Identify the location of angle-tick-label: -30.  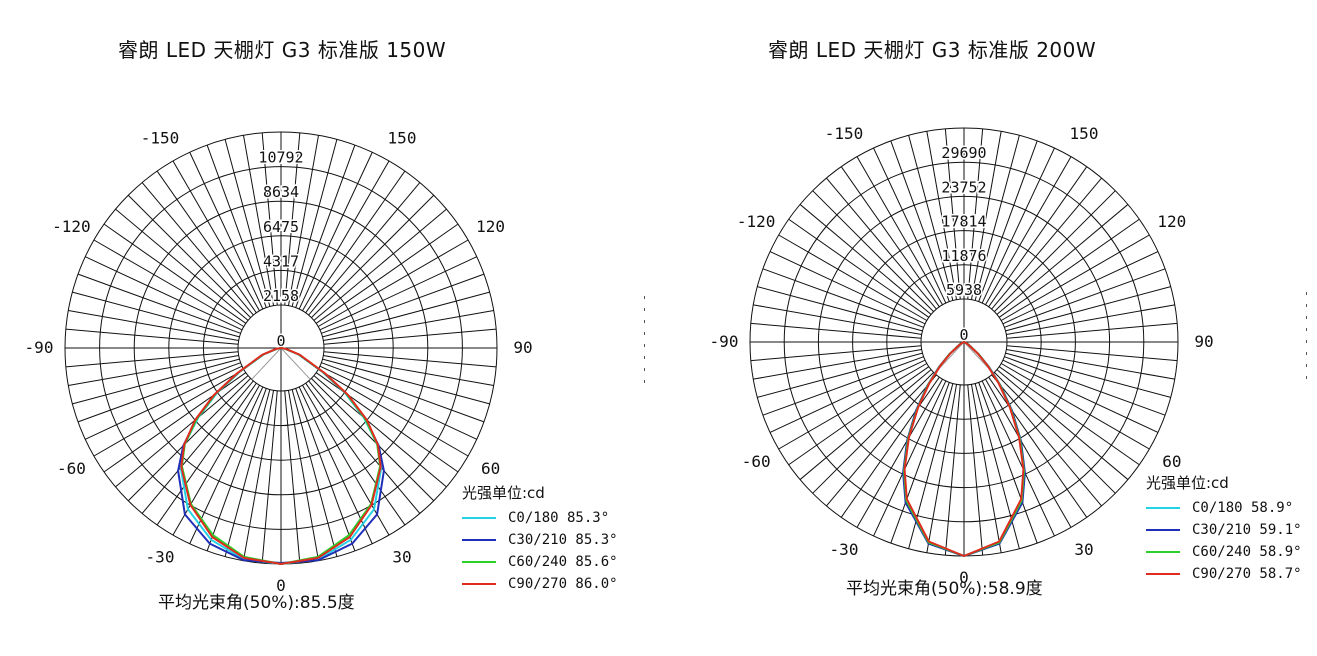
(160, 557).